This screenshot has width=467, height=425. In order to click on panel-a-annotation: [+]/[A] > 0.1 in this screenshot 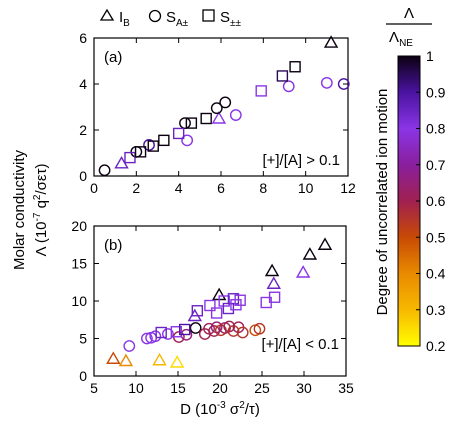, I will do `click(301, 160)`.